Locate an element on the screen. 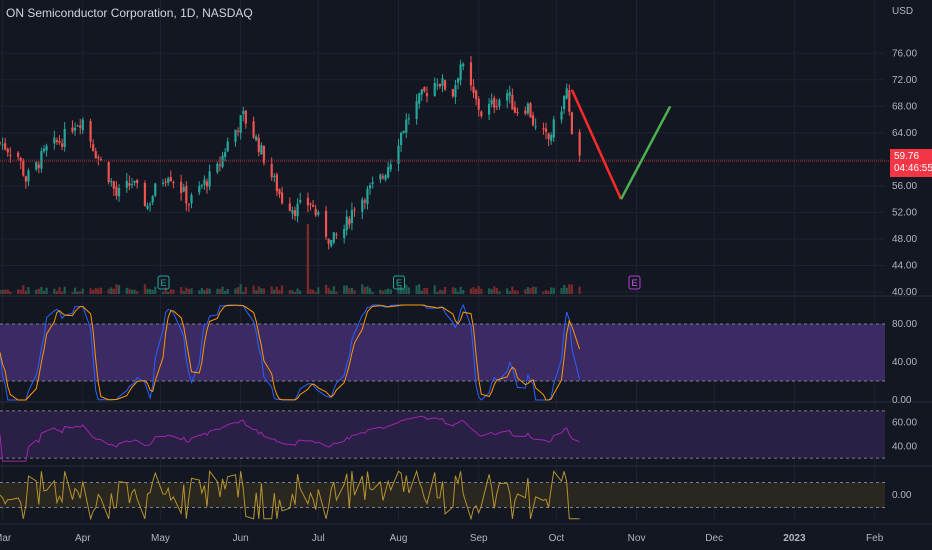  bar-countdown: 04:46:55 is located at coordinates (913, 168).